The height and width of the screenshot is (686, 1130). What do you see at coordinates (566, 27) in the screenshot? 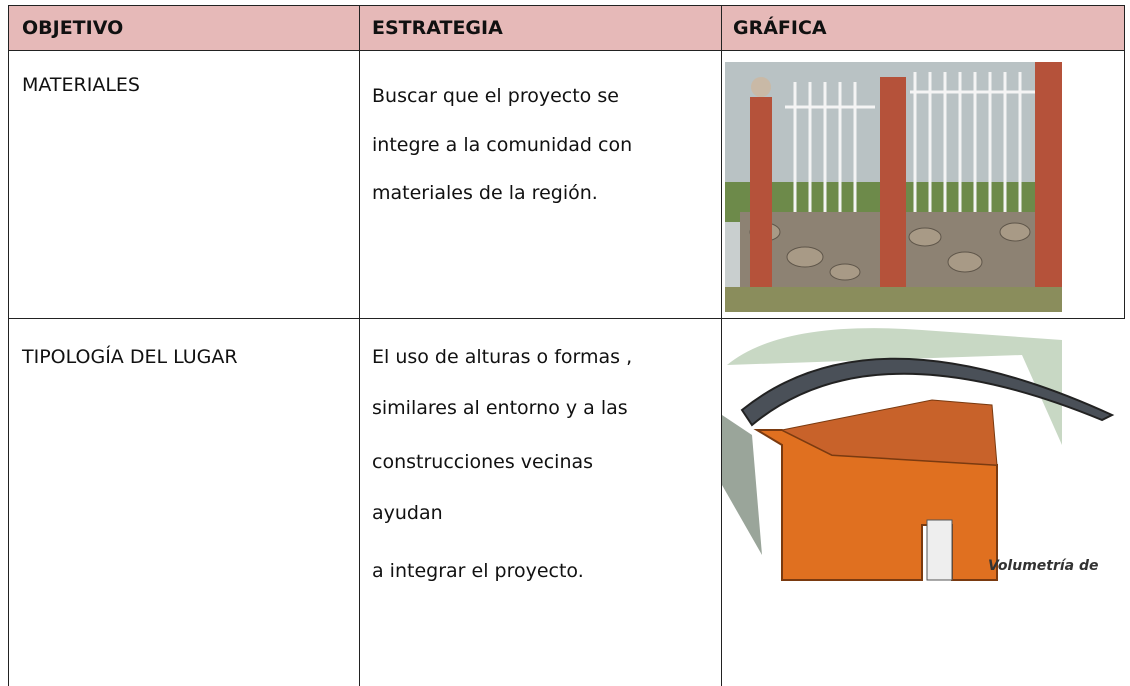
I see `header-bg` at bounding box center [566, 27].